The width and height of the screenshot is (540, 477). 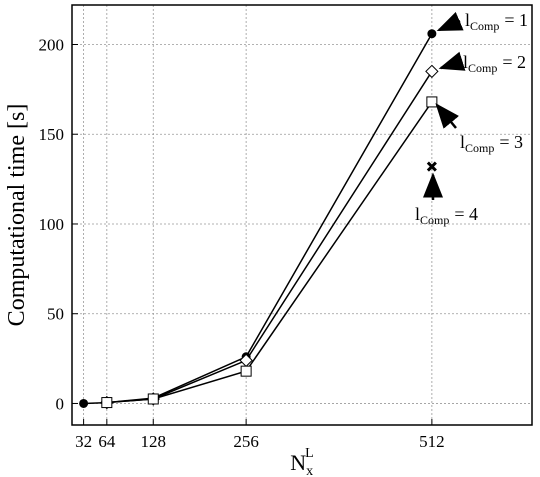 I want to click on x-tick-label: 32, so click(x=83, y=441).